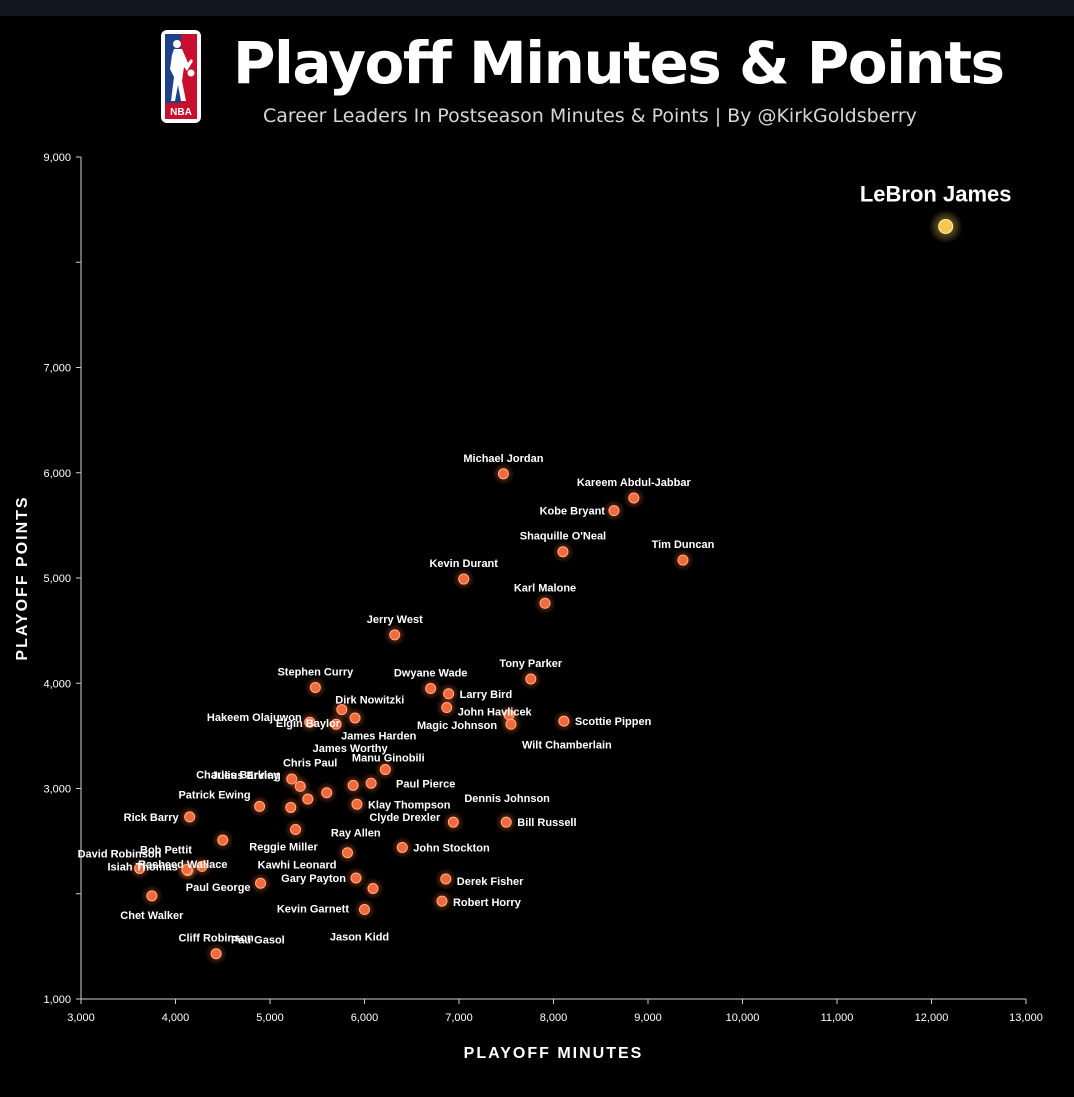  Describe the element at coordinates (683, 545) in the screenshot. I see `point-label-tim-duncan: Tim Duncan` at that location.